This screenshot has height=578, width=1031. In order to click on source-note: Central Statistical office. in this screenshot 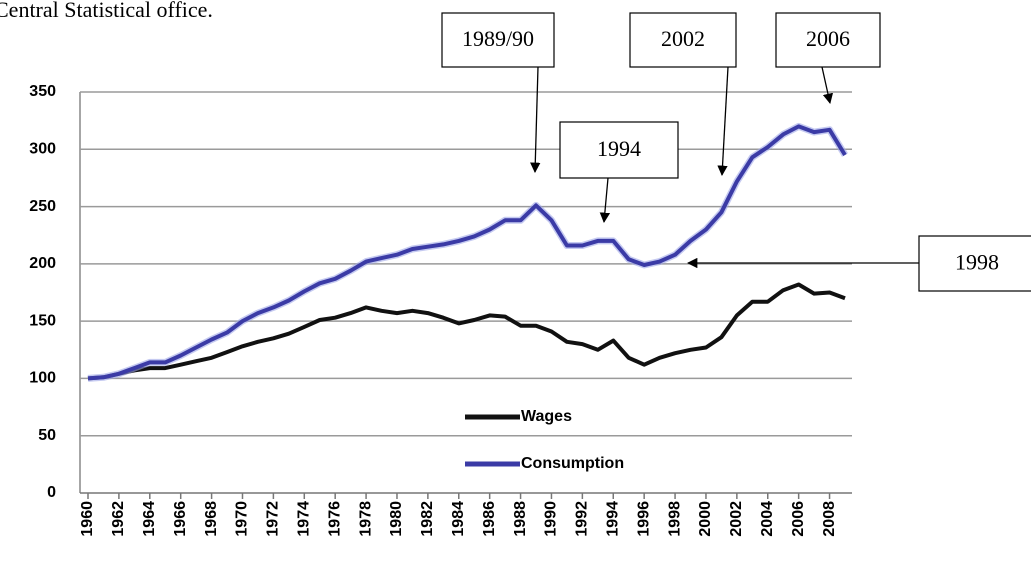, I will do `click(106, 11)`.